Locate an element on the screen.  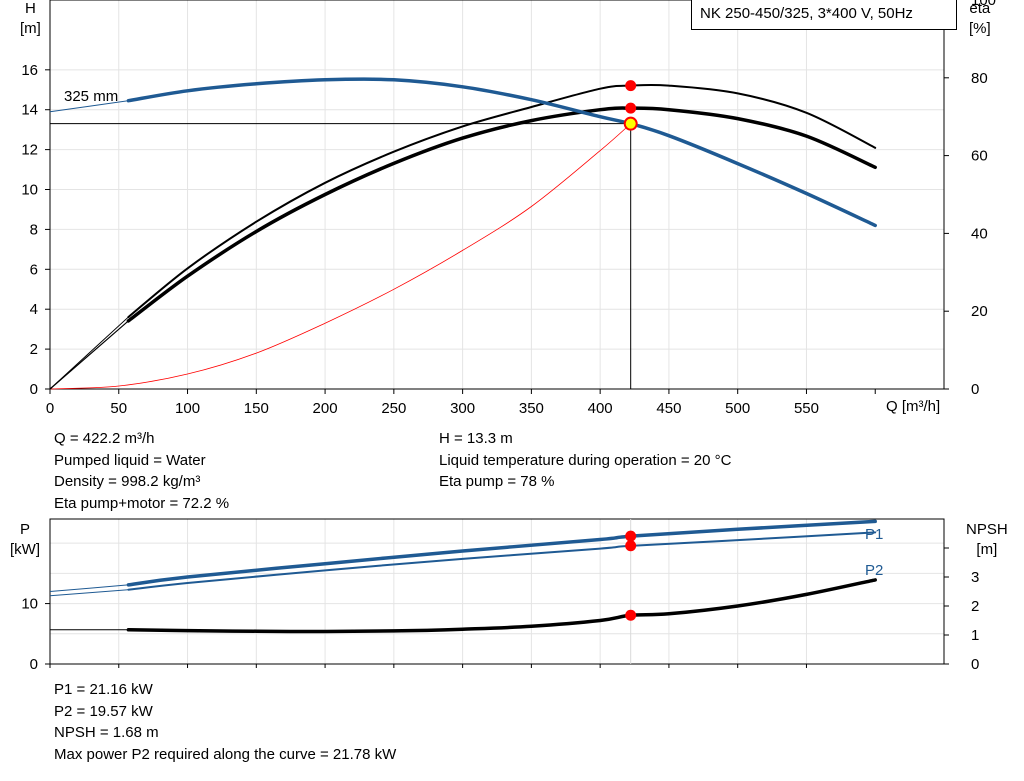
result-head: H = 13.3 m is located at coordinates (476, 438).